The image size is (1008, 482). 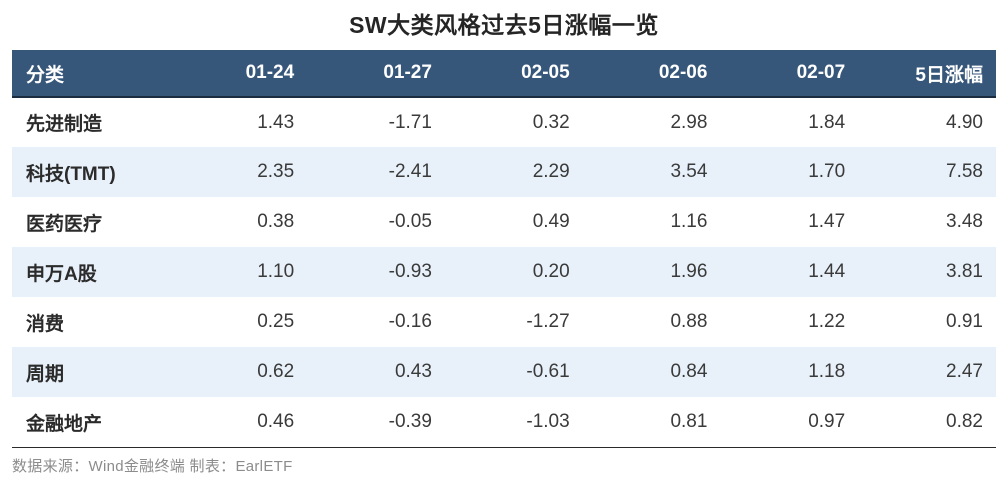 I want to click on value-cell: 0.82, so click(x=964, y=421).